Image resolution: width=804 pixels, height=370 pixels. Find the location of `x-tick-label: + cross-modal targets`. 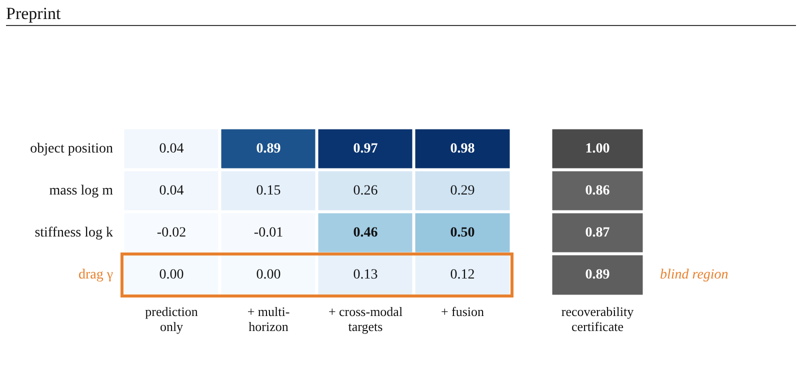

x-tick-label: + cross-modal targets is located at coordinates (365, 319).